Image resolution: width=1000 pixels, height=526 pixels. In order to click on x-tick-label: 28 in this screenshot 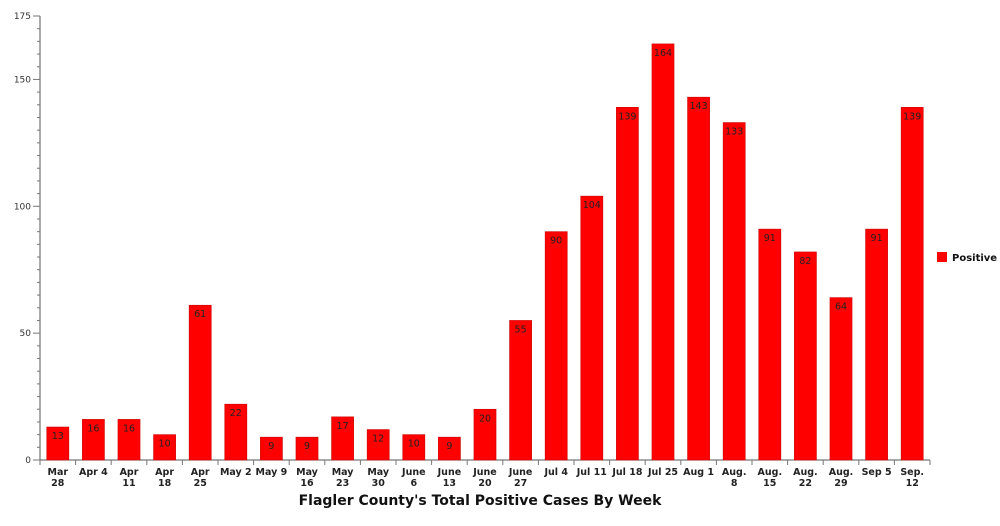, I will do `click(58, 483)`.